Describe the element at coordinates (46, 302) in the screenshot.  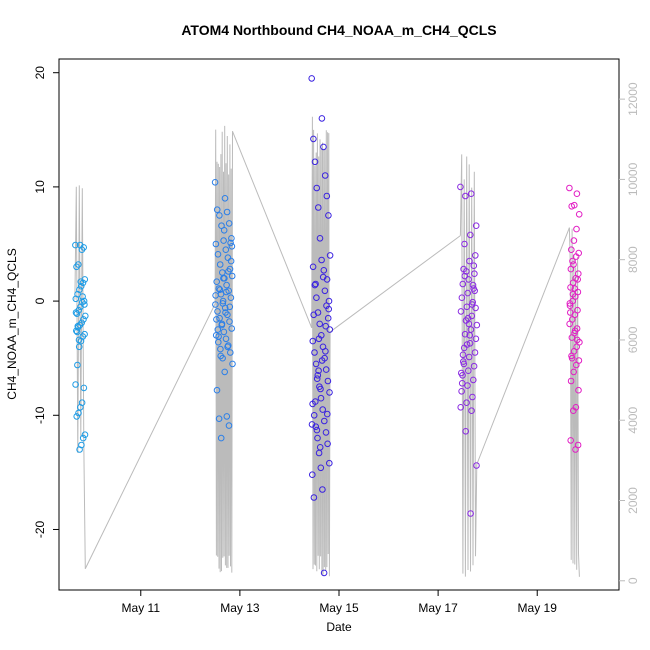
I see `y-axis: 20 10 0 -10 -20` at that location.